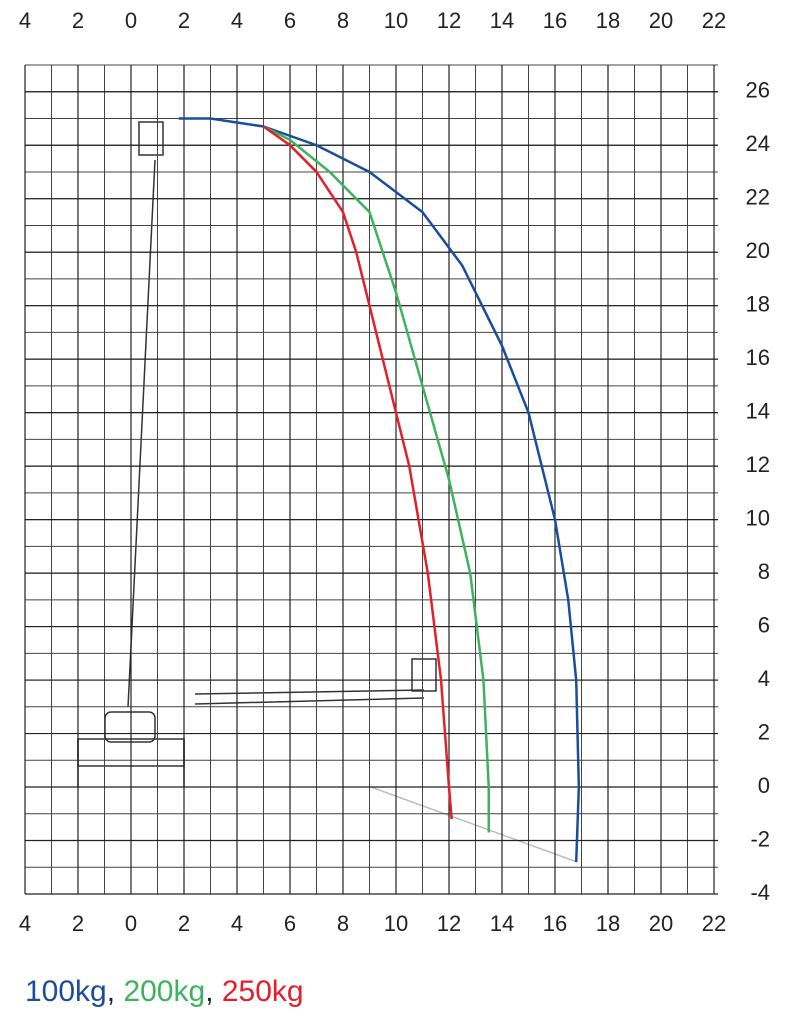 Image resolution: width=789 pixels, height=1024 pixels. I want to click on x-tick-label: 6, so click(290, 923).